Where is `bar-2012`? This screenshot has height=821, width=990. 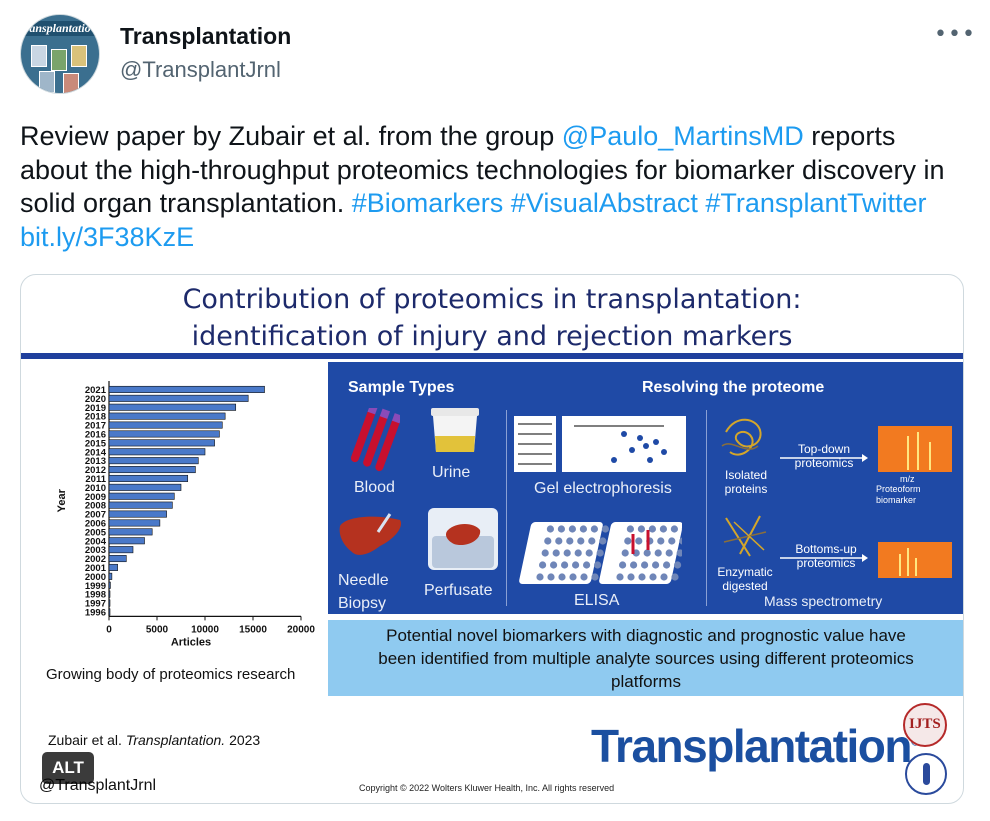
bar-2012 is located at coordinates (152, 470).